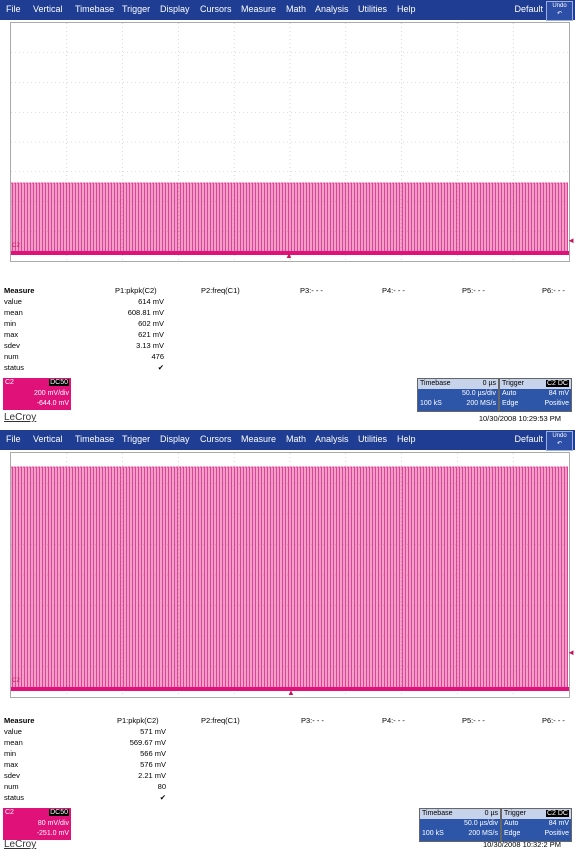 The height and width of the screenshot is (850, 575). What do you see at coordinates (157, 356) in the screenshot?
I see `row-value: 476` at bounding box center [157, 356].